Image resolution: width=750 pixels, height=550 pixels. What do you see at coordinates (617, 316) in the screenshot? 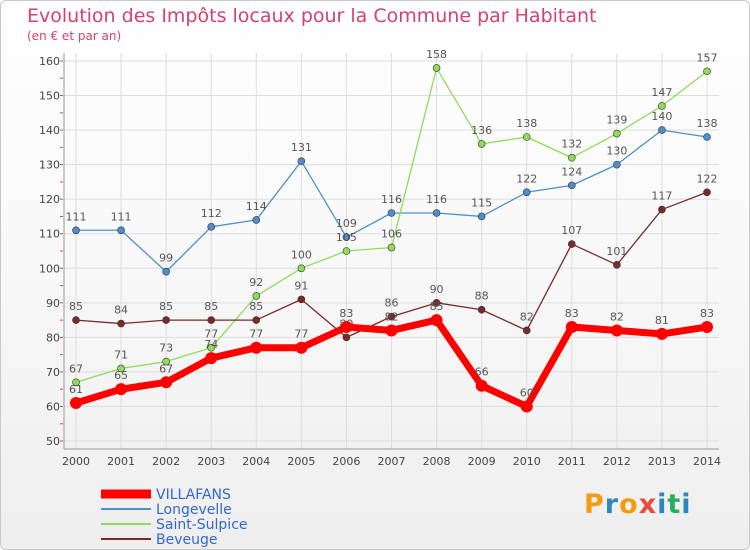
I see `data-label: 82` at bounding box center [617, 316].